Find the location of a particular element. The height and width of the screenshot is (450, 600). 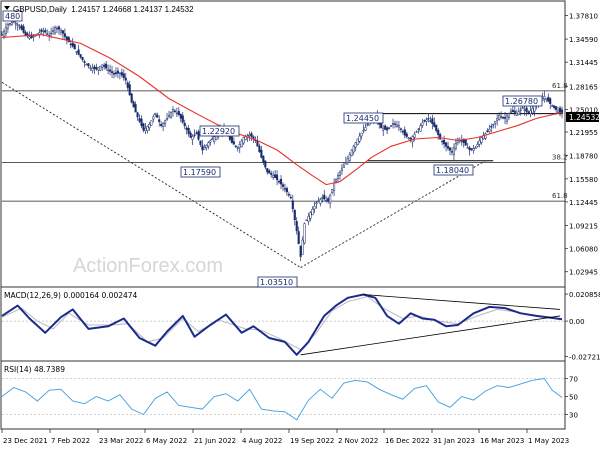

price-tick-label: 1.12445 is located at coordinates (583, 203).